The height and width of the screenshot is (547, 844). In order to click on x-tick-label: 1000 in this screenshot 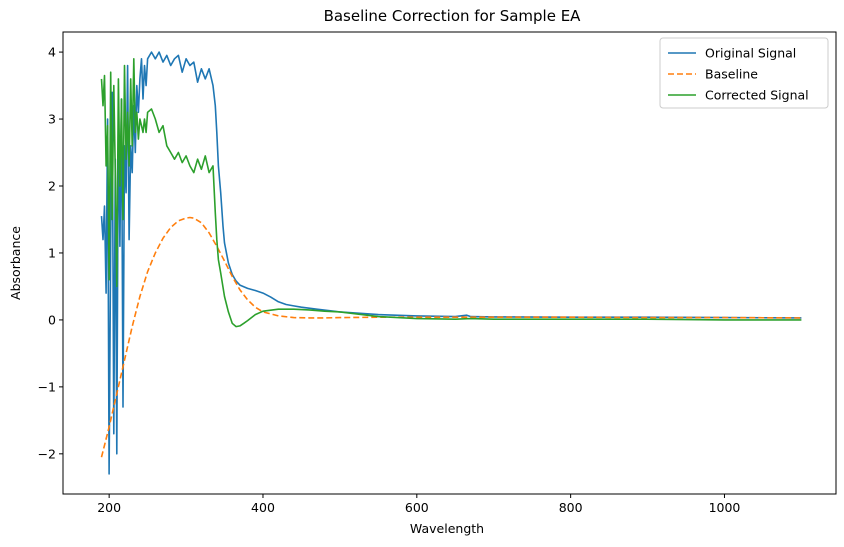, I will do `click(725, 507)`.